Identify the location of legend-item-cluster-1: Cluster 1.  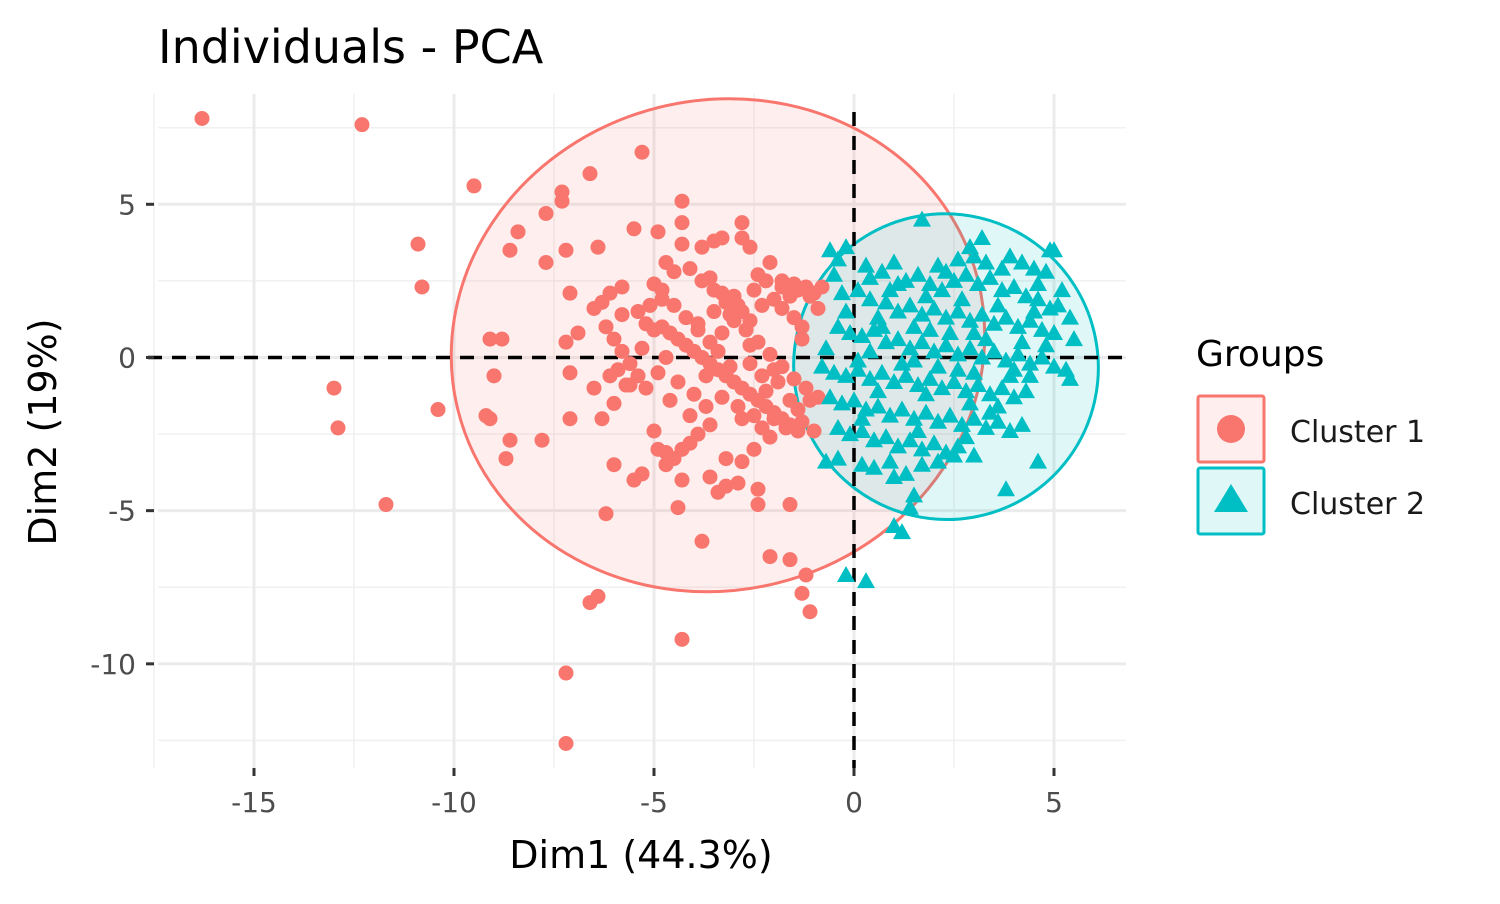
(1310, 429).